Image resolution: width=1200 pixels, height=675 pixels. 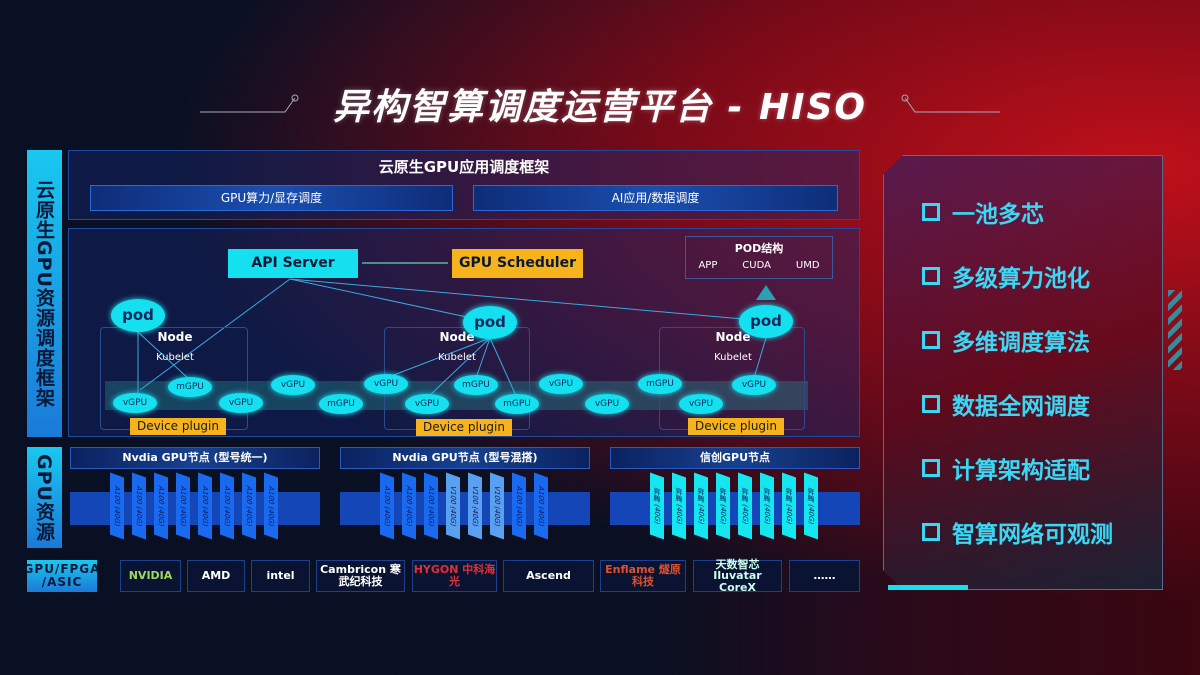 I want to click on vendor-row-label: GPU/FPGA /ASIC, so click(x=61, y=576).